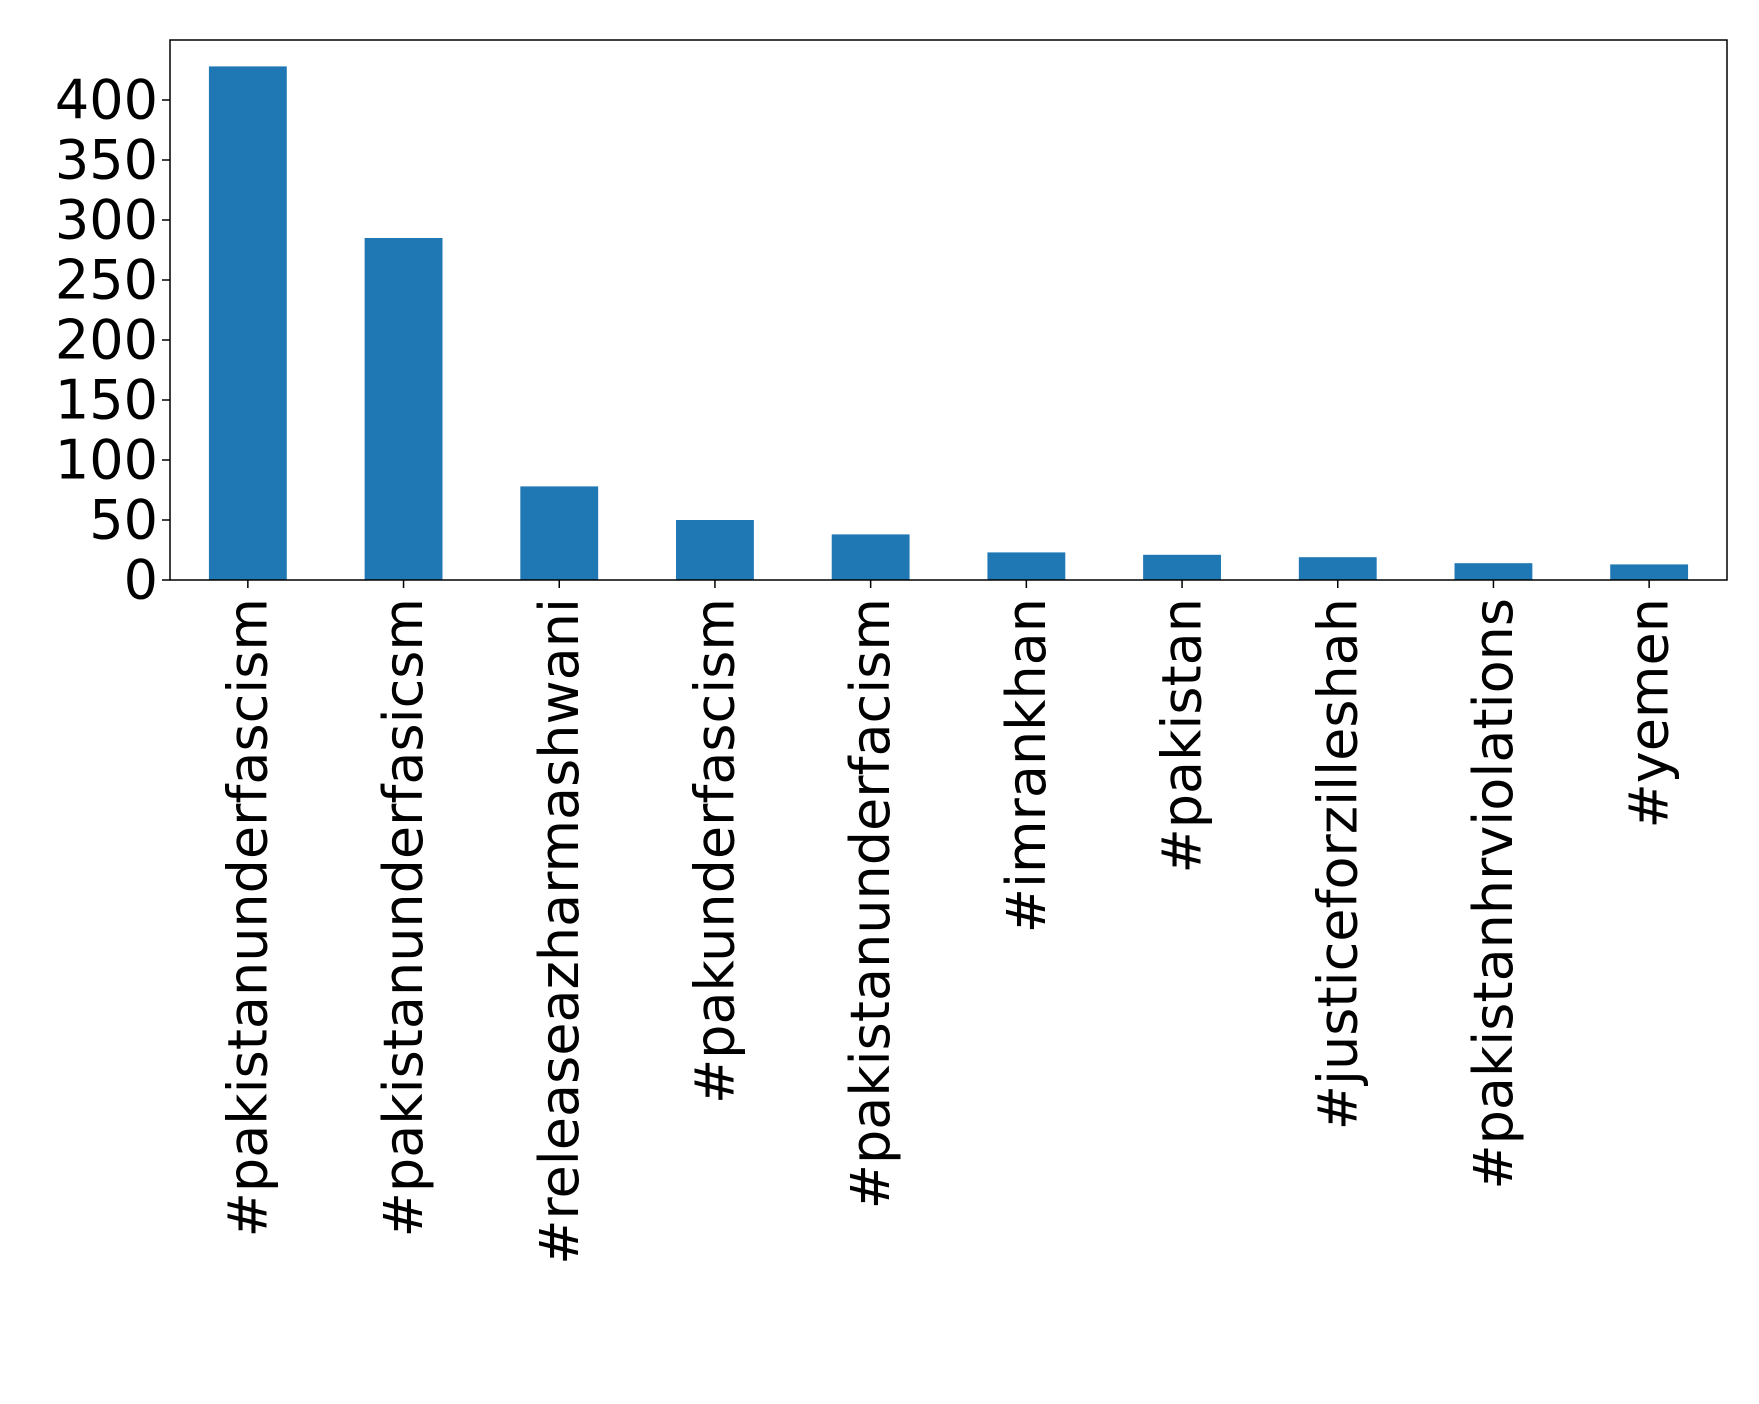  I want to click on x-tick-label: #pakunderfascism, so click(714, 851).